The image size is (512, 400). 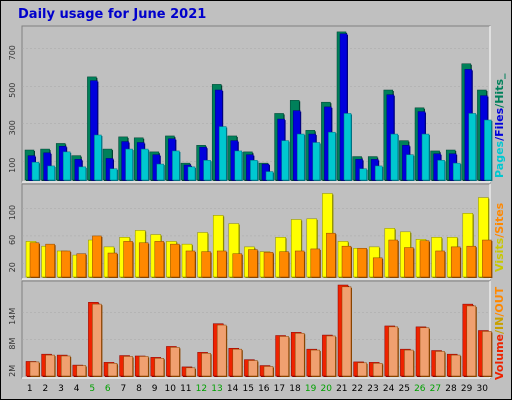 What do you see at coordinates (12, 267) in the screenshot?
I see `y-tick-label: 20` at bounding box center [12, 267].